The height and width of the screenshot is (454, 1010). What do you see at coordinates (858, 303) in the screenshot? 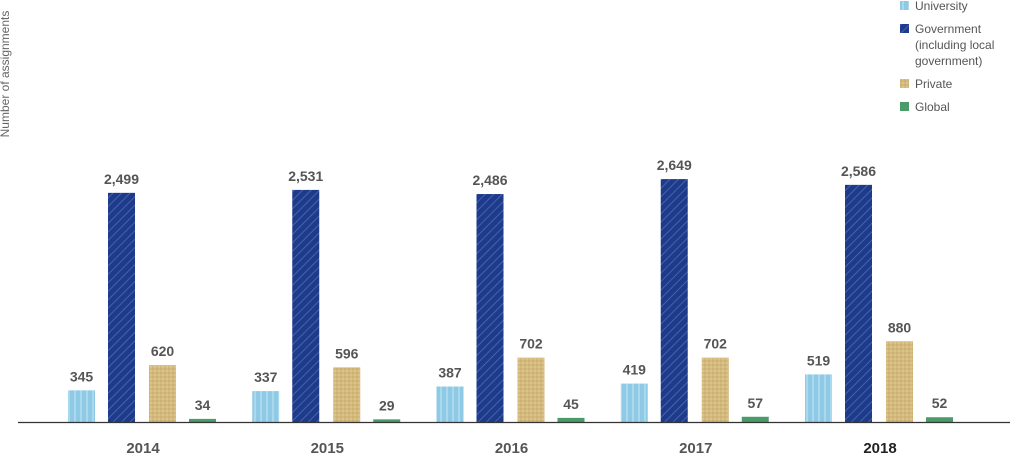
I see `bar-government-2018` at bounding box center [858, 303].